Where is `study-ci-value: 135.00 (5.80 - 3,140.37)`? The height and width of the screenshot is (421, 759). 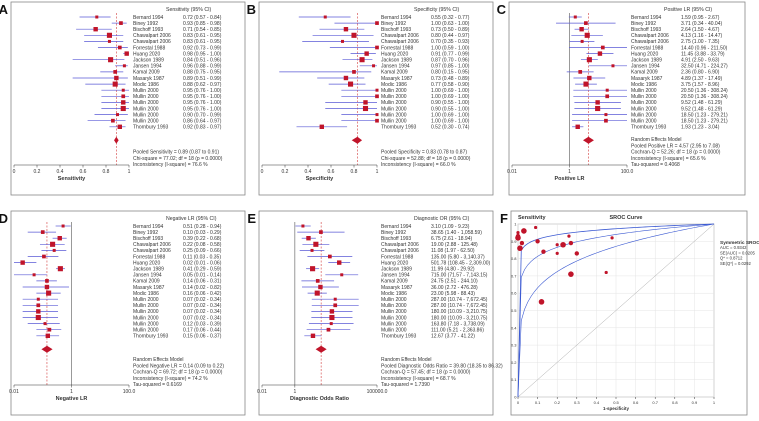
study-ci-value: 135.00 (5.80 - 3,140.37) is located at coordinates (458, 257).